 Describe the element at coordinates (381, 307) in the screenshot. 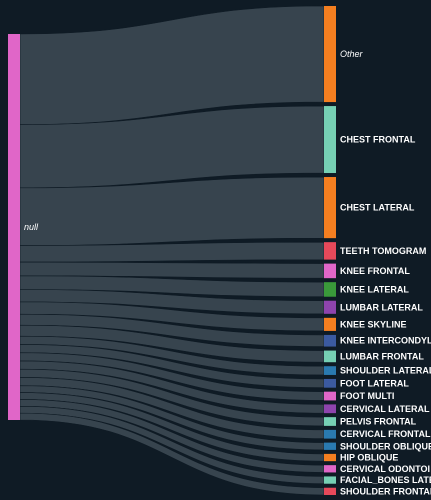

I see `sankey-target-label: LUMBAR LATERAL` at that location.